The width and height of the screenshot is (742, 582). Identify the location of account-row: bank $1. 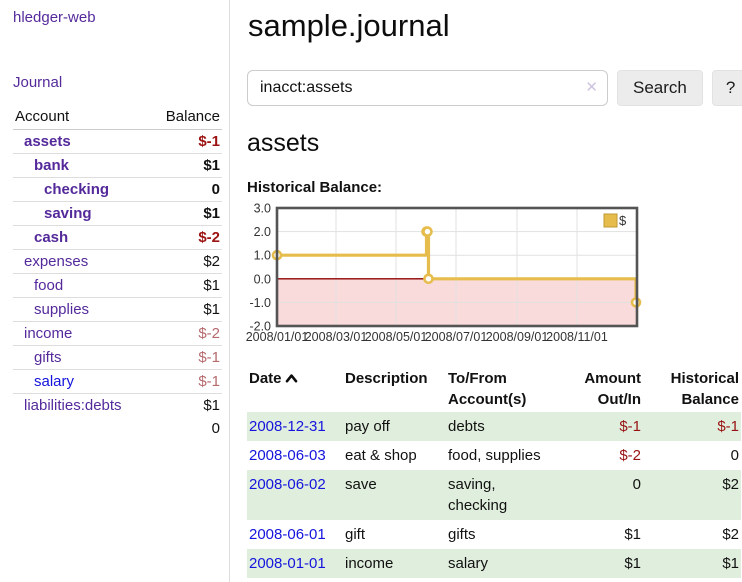
(117, 165).